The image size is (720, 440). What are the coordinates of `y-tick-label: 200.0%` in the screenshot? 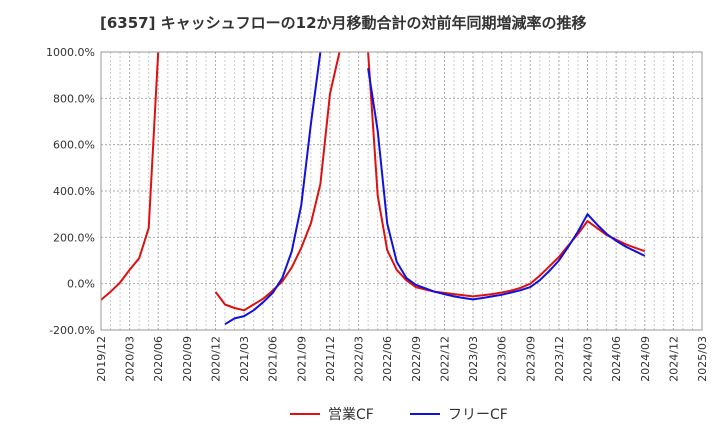 It's located at (74, 237).